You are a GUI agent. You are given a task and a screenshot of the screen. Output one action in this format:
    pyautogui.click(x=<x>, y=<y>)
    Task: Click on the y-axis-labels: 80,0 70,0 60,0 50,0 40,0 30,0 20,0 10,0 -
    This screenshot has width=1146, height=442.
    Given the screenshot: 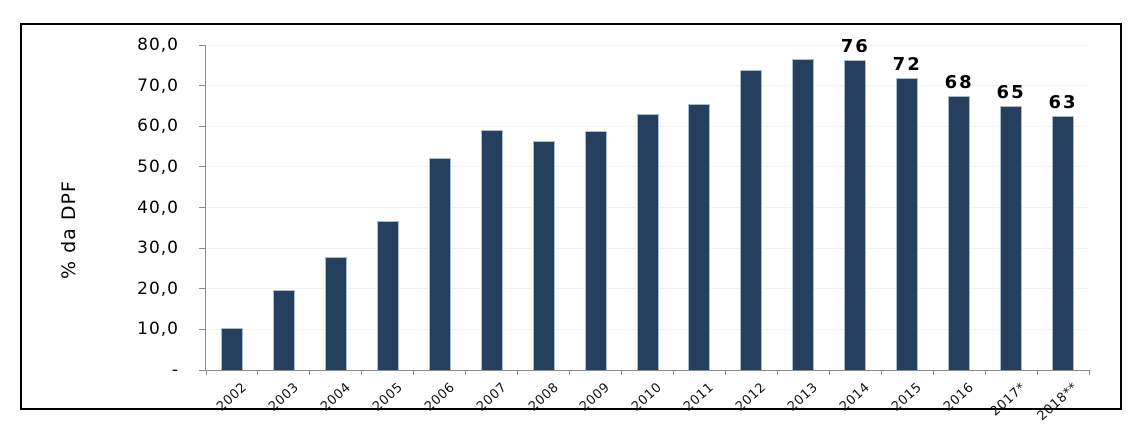 What is the action you would take?
    pyautogui.click(x=100, y=207)
    